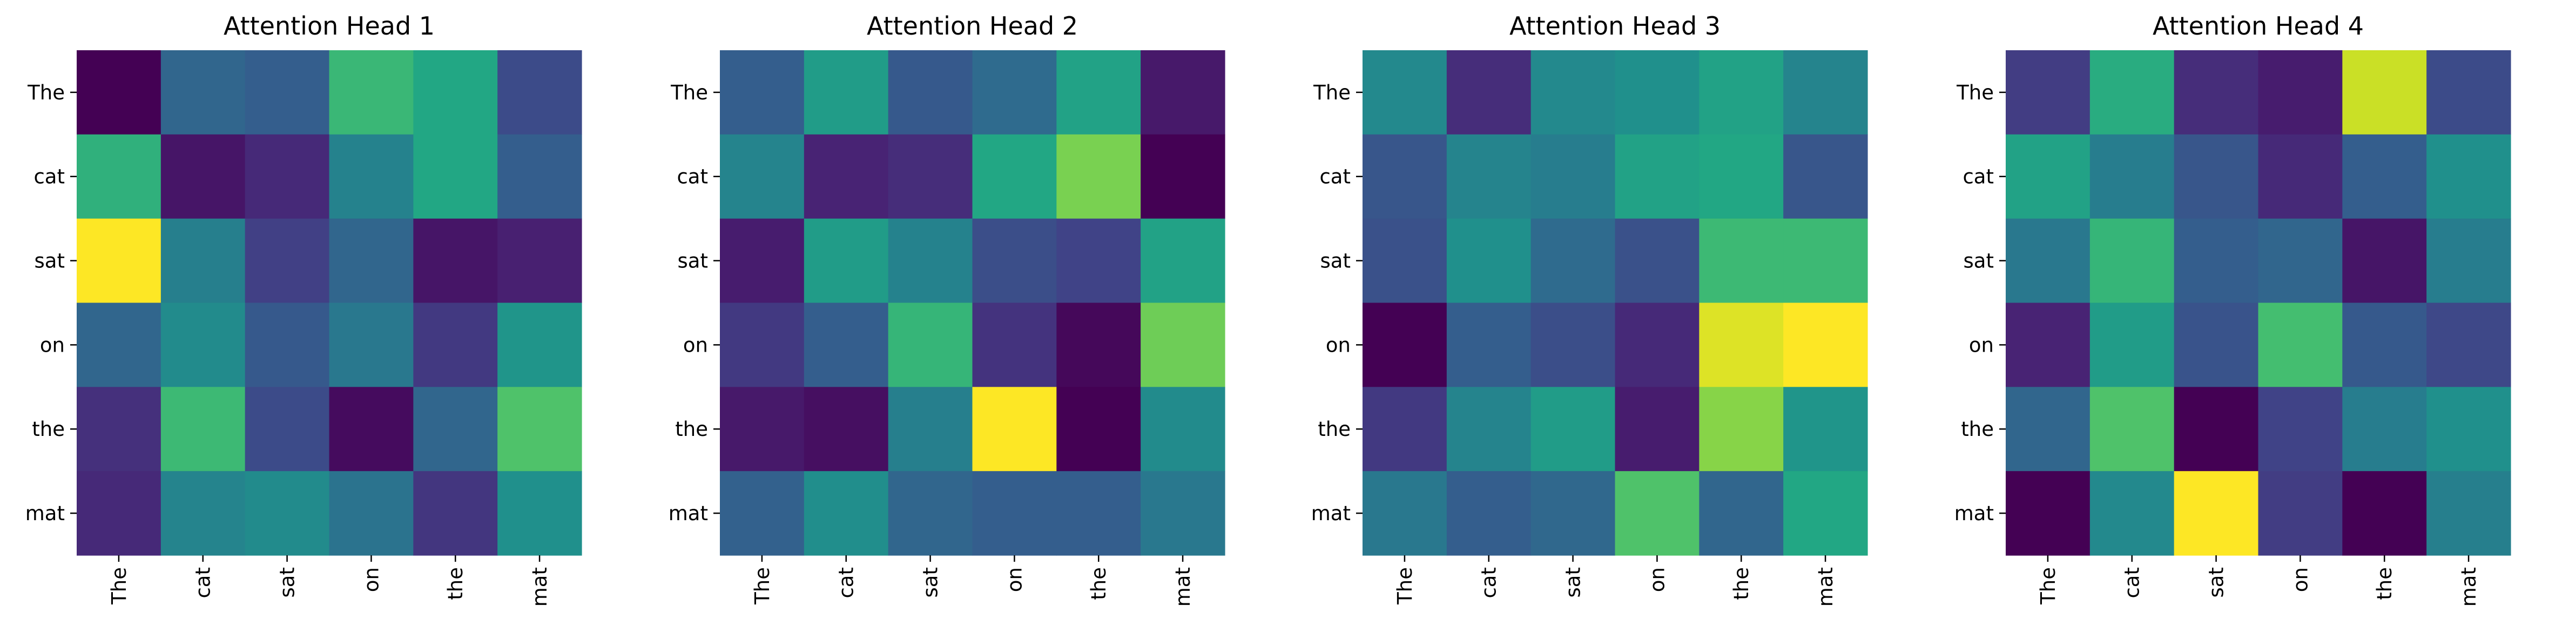  Describe the element at coordinates (762, 586) in the screenshot. I see `x-tick-label: The` at that location.